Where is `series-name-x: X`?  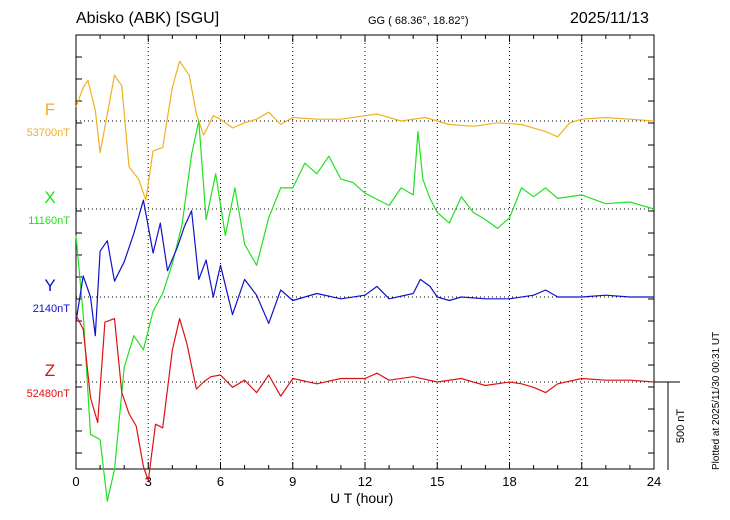 series-name-x: X is located at coordinates (49, 197).